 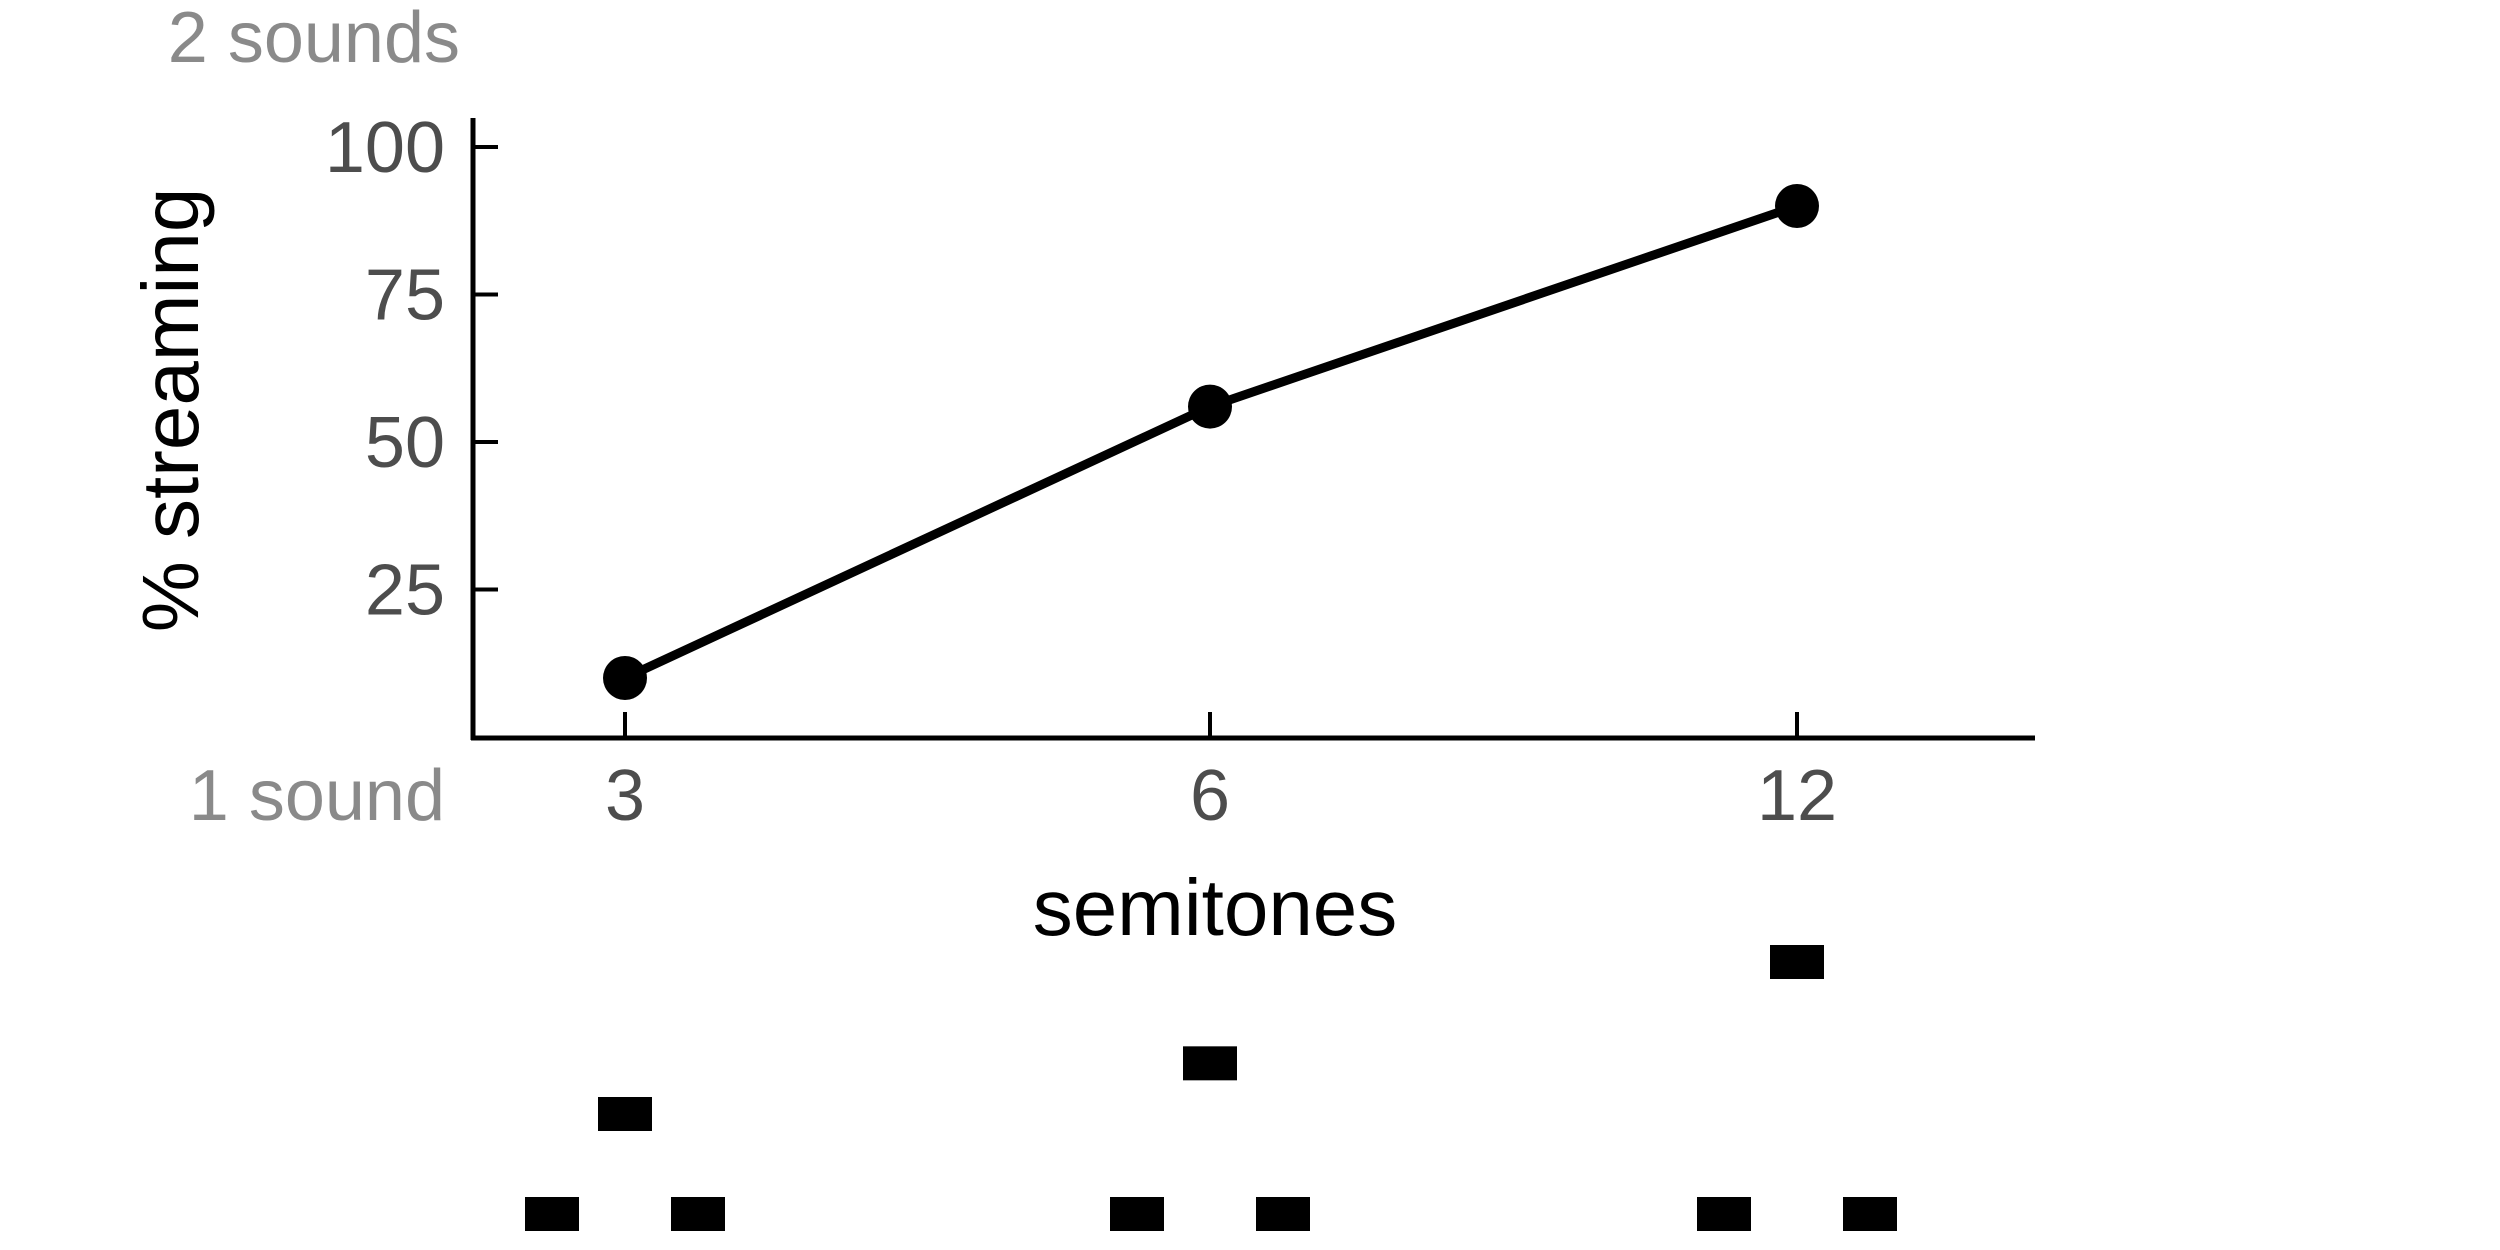 What do you see at coordinates (1215, 907) in the screenshot?
I see `x-axis-label: semitones` at bounding box center [1215, 907].